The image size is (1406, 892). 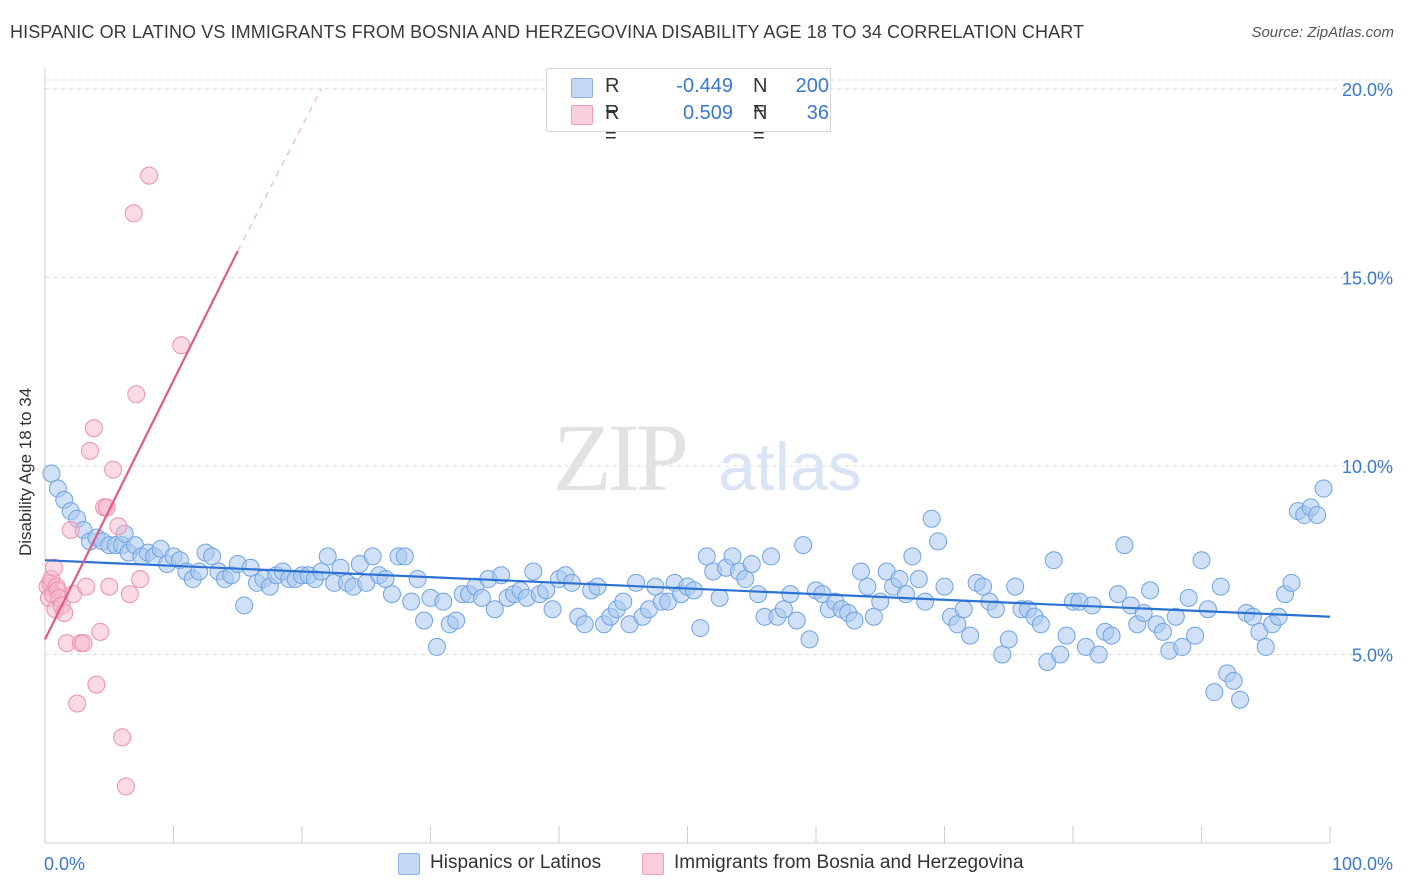 What do you see at coordinates (707, 113) in the screenshot?
I see `legend-r-value: 0.509` at bounding box center [707, 113].